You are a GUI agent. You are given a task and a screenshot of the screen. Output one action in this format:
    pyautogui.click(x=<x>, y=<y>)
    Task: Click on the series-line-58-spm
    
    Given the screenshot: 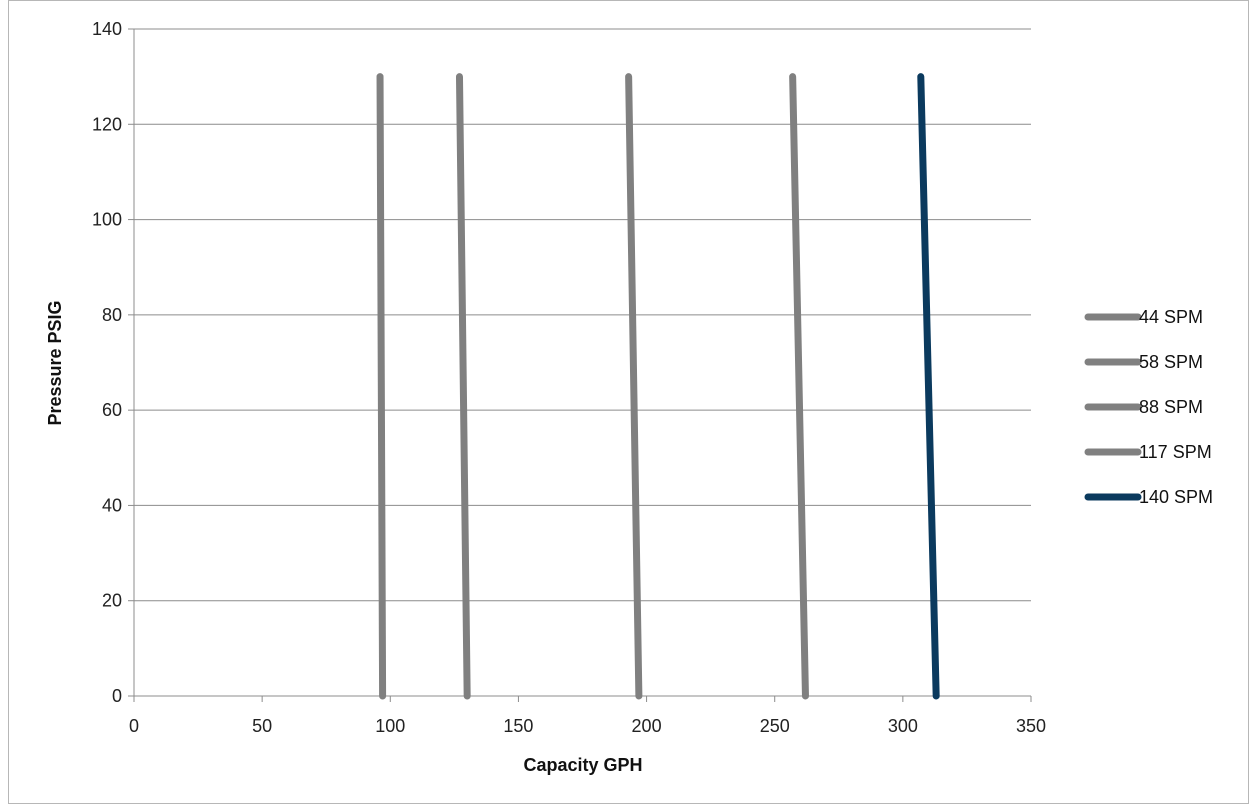 What is the action you would take?
    pyautogui.click(x=463, y=386)
    